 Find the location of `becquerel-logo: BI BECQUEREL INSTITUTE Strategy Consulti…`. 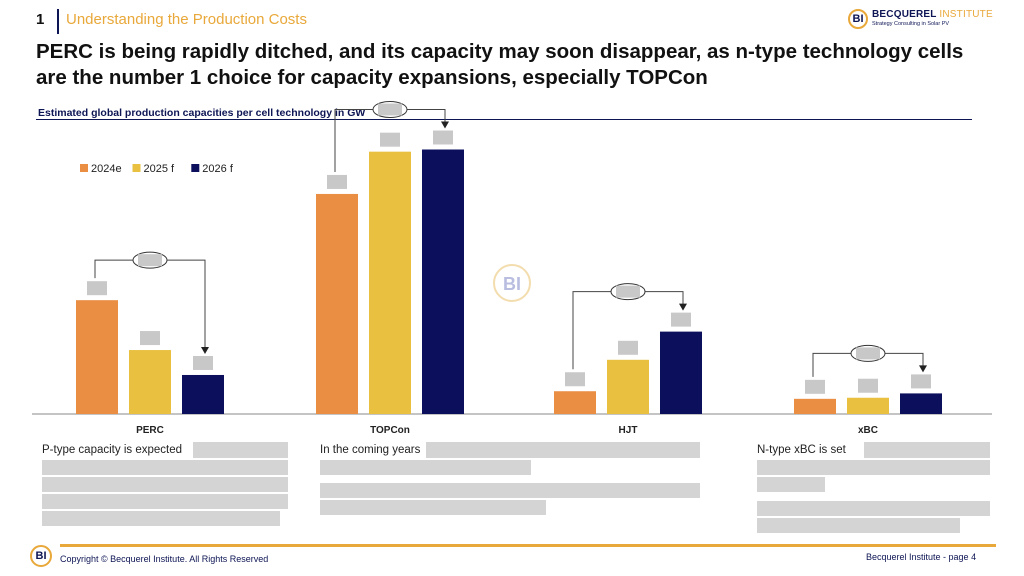

becquerel-logo: BI BECQUEREL INSTITUTE Strategy Consulti… is located at coordinates (923, 19).